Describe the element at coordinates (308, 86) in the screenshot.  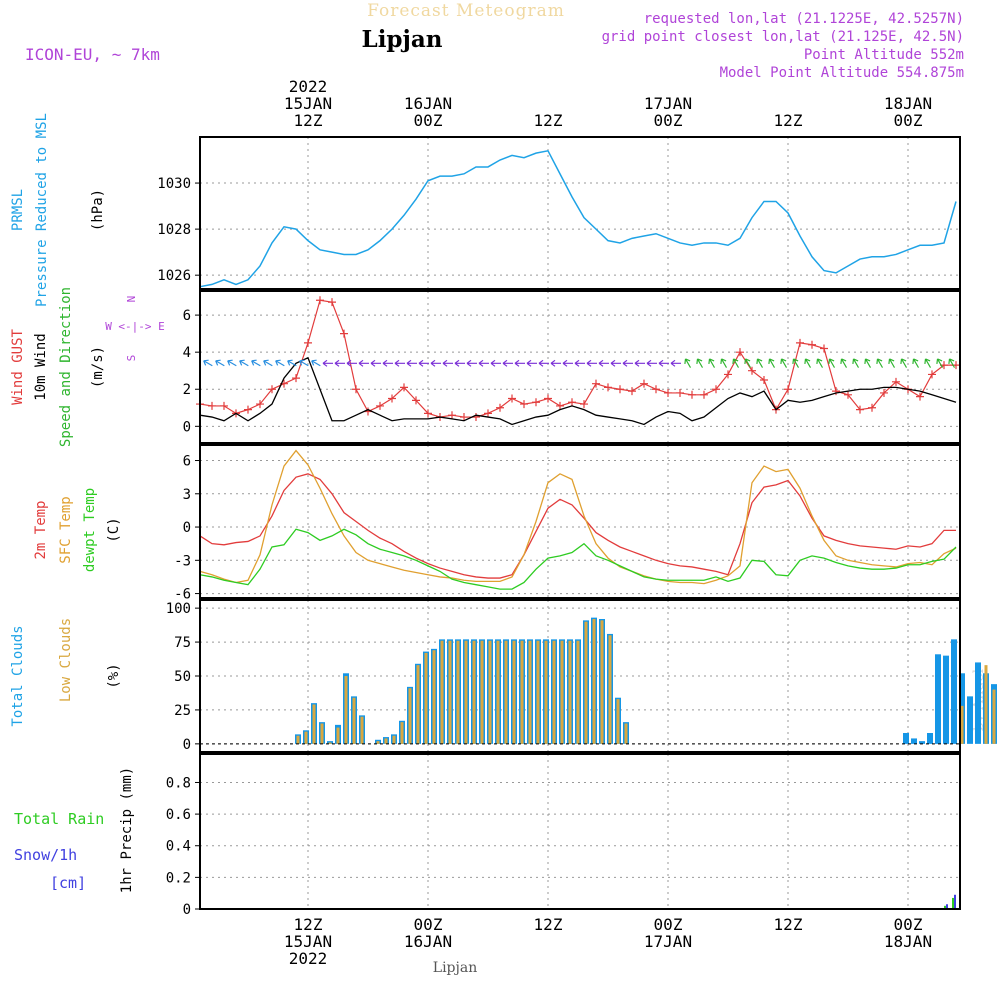
I see `top-time-label: 2022` at that location.